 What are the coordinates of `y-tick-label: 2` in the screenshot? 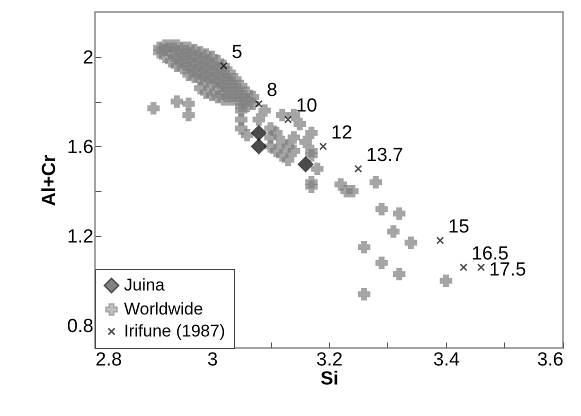 It's located at (88, 57).